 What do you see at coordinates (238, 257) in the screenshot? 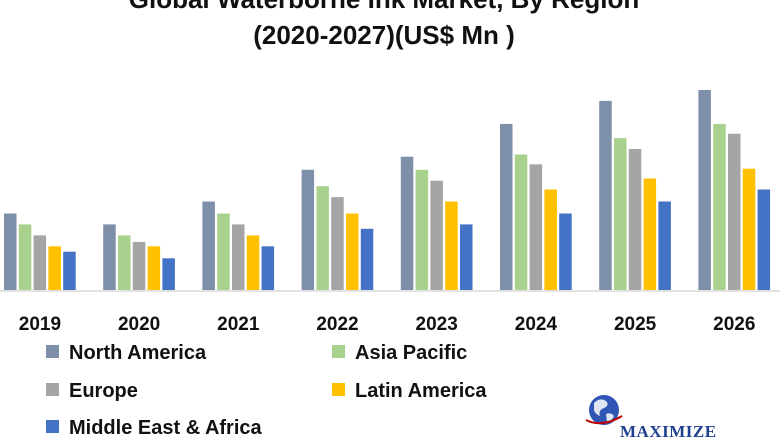
I see `bar-2021-europe` at bounding box center [238, 257].